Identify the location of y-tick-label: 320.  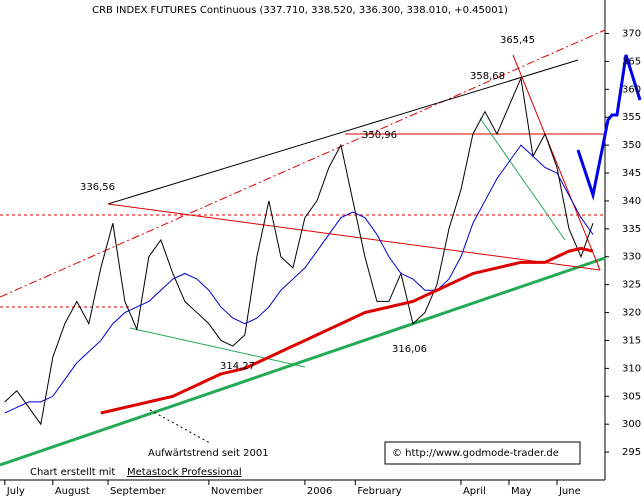
(631, 313).